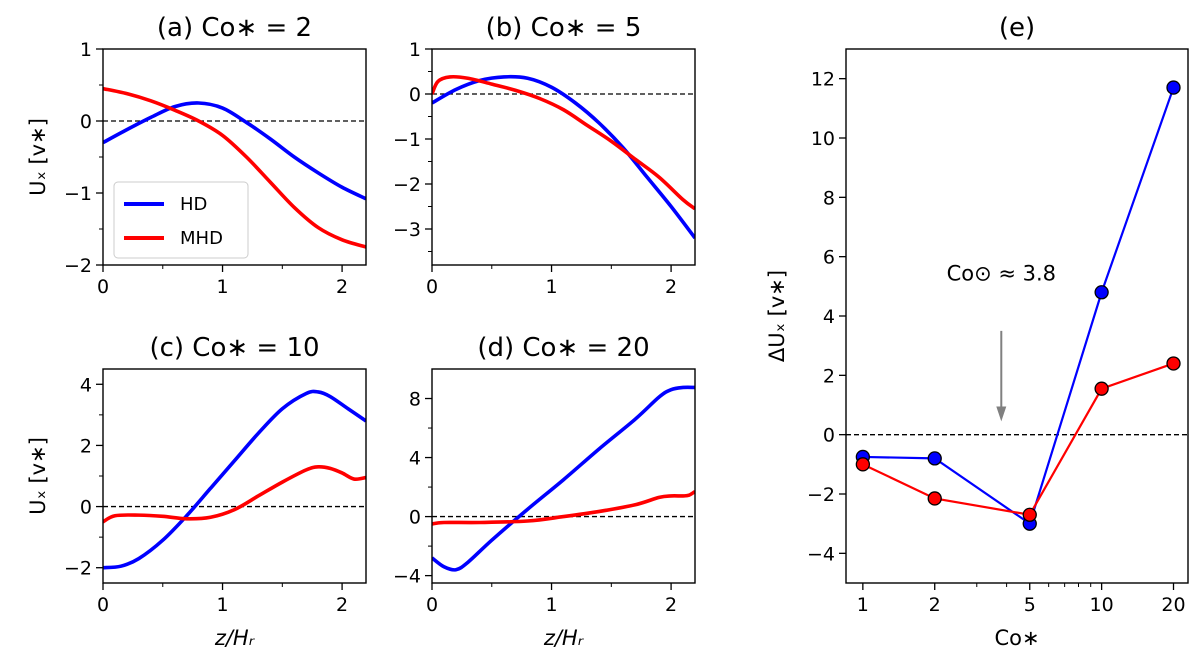 The width and height of the screenshot is (1200, 659). I want to click on legend-mhd-label: MHD, so click(201, 238).